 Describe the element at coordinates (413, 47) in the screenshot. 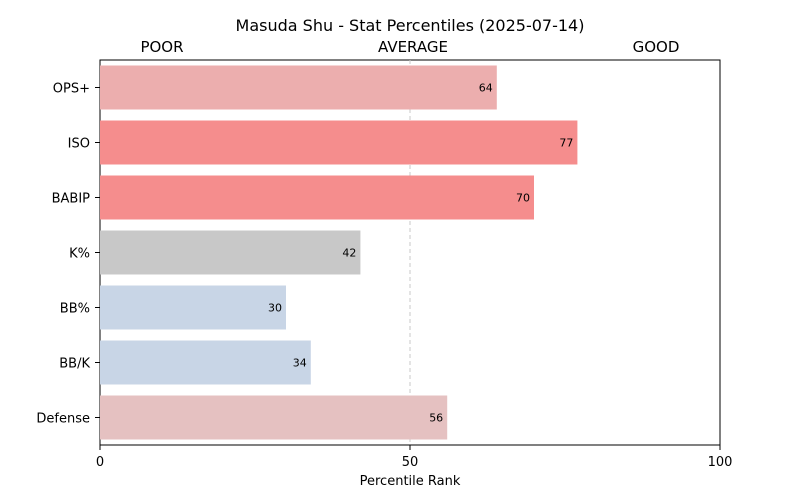

I see `zone-label-average: AVERAGE` at that location.